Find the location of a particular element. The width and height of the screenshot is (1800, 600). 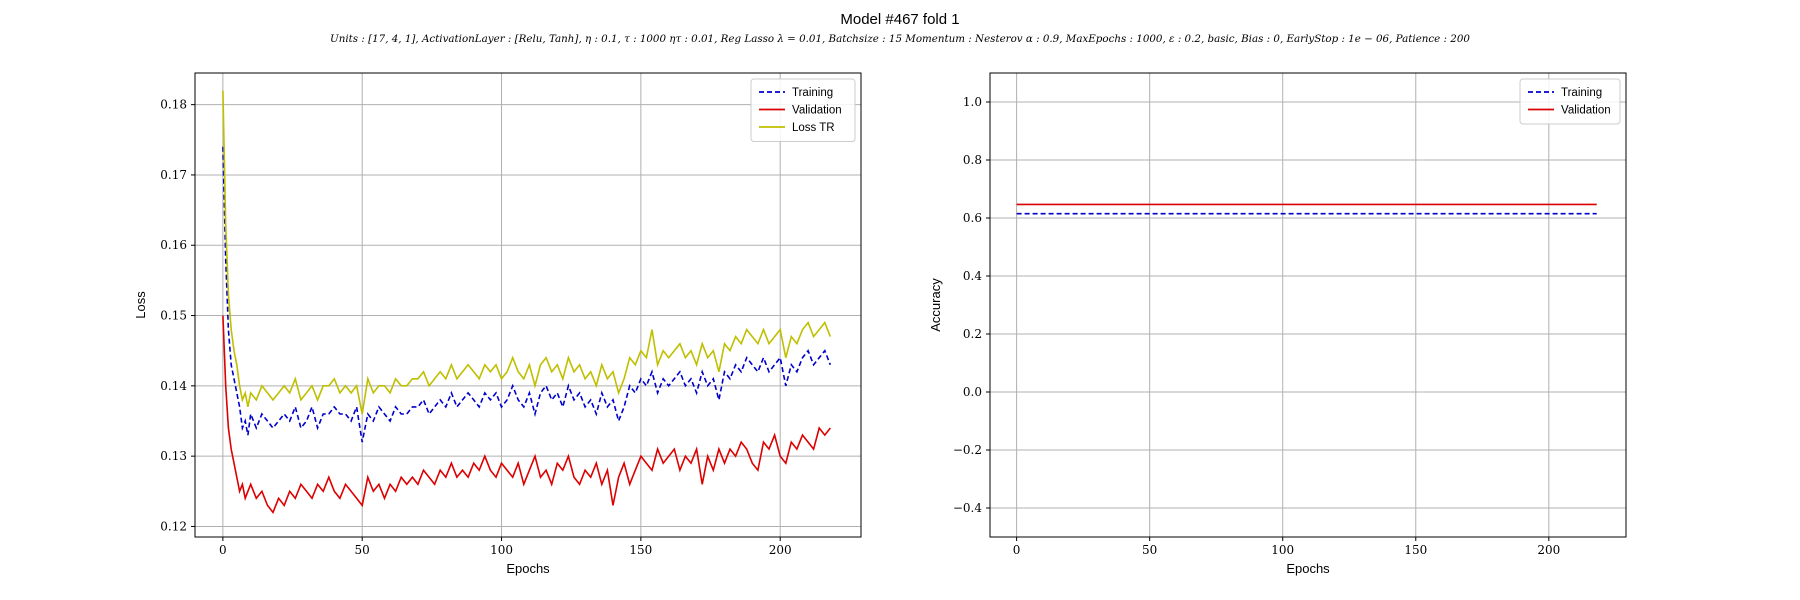

y-tick-label: 0.18 is located at coordinates (173, 105).